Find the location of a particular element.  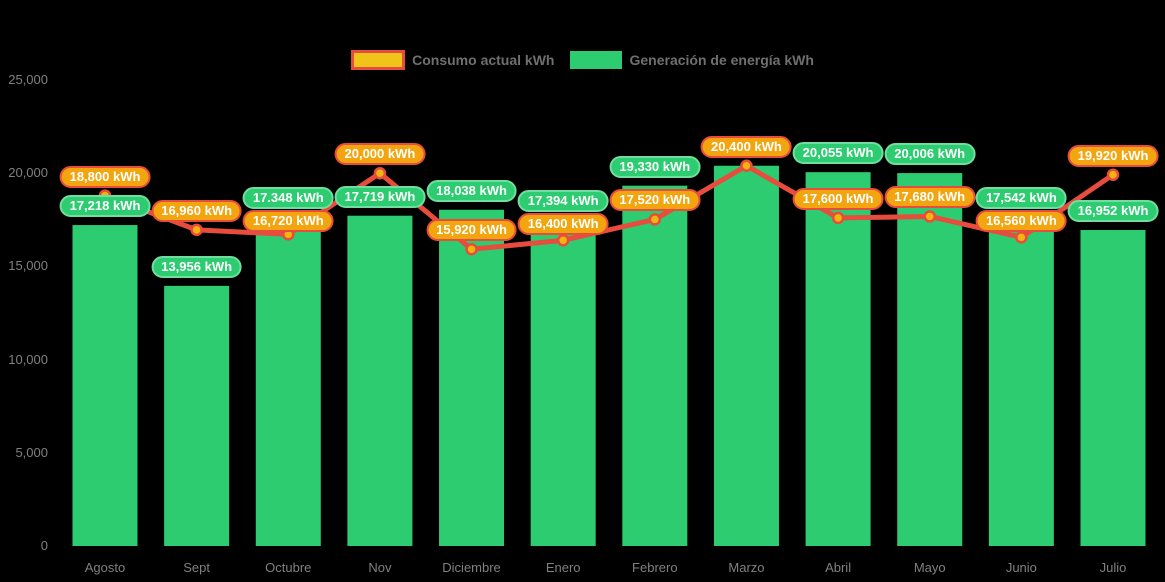

legend-item-consumo: Consumo actual kWh is located at coordinates (452, 60).